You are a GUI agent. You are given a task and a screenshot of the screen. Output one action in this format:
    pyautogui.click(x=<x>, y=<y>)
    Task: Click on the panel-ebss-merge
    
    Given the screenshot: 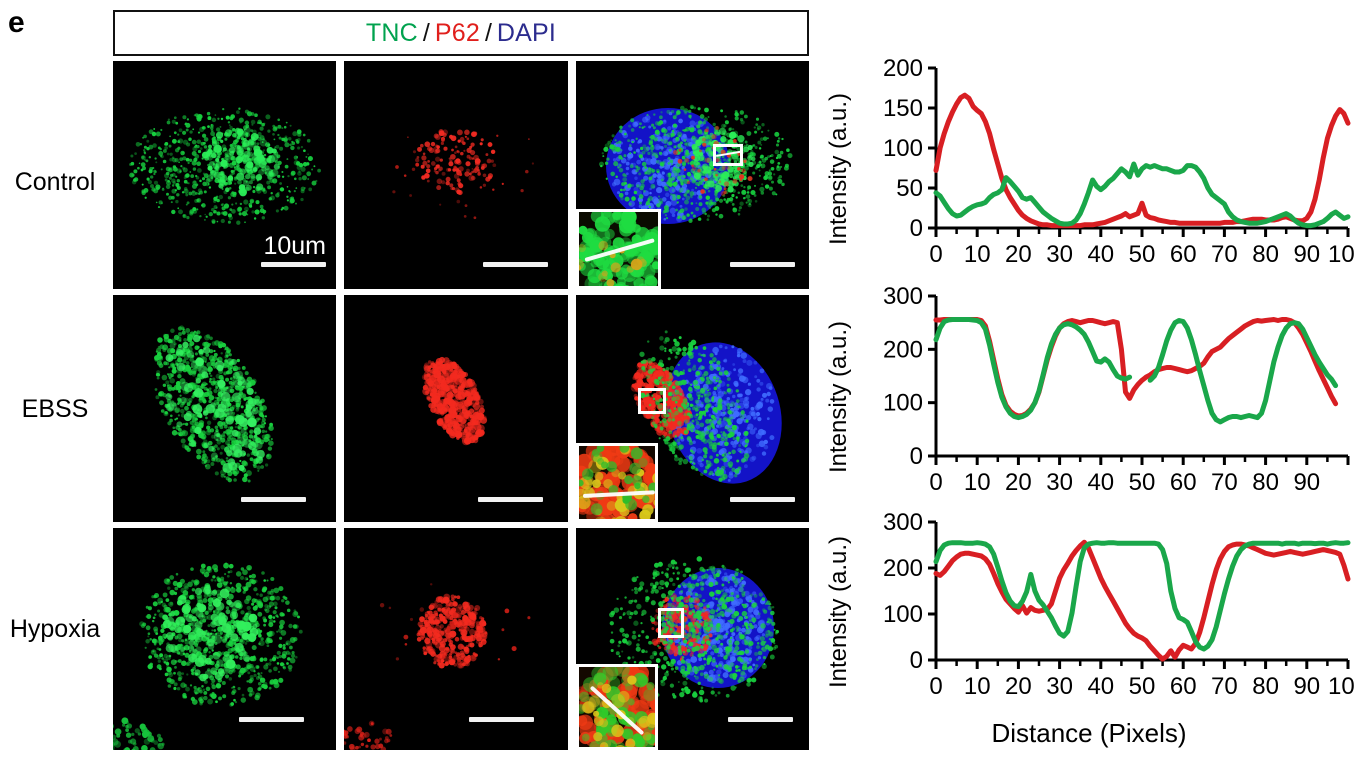 What is the action you would take?
    pyautogui.click(x=692, y=408)
    